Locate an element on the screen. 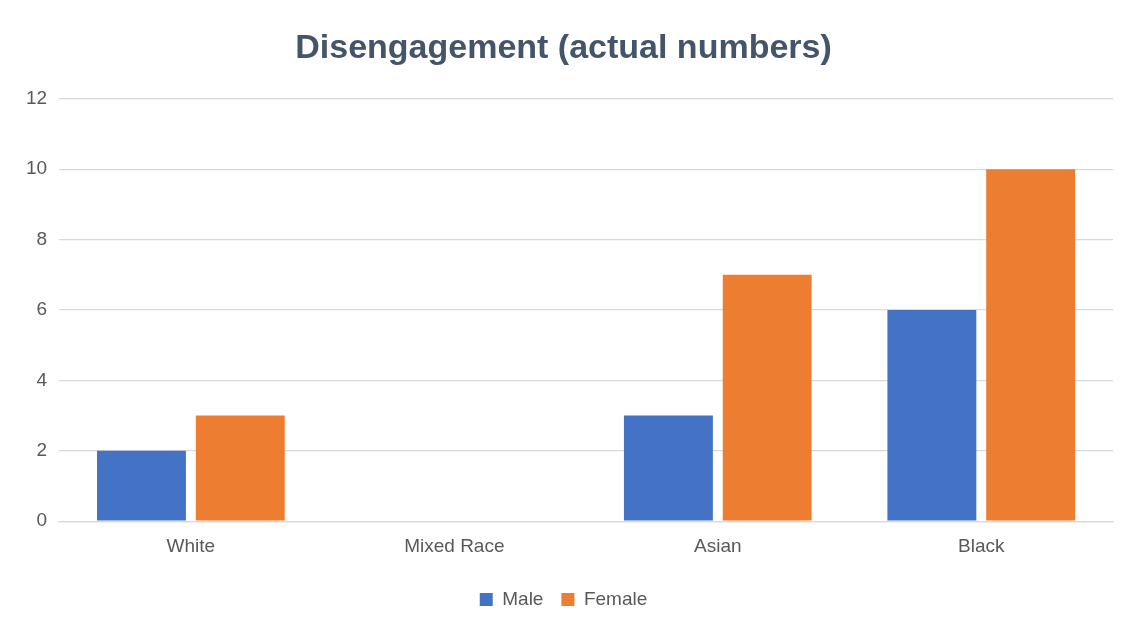 This screenshot has width=1135, height=631. x-tick-label: Black is located at coordinates (981, 545).